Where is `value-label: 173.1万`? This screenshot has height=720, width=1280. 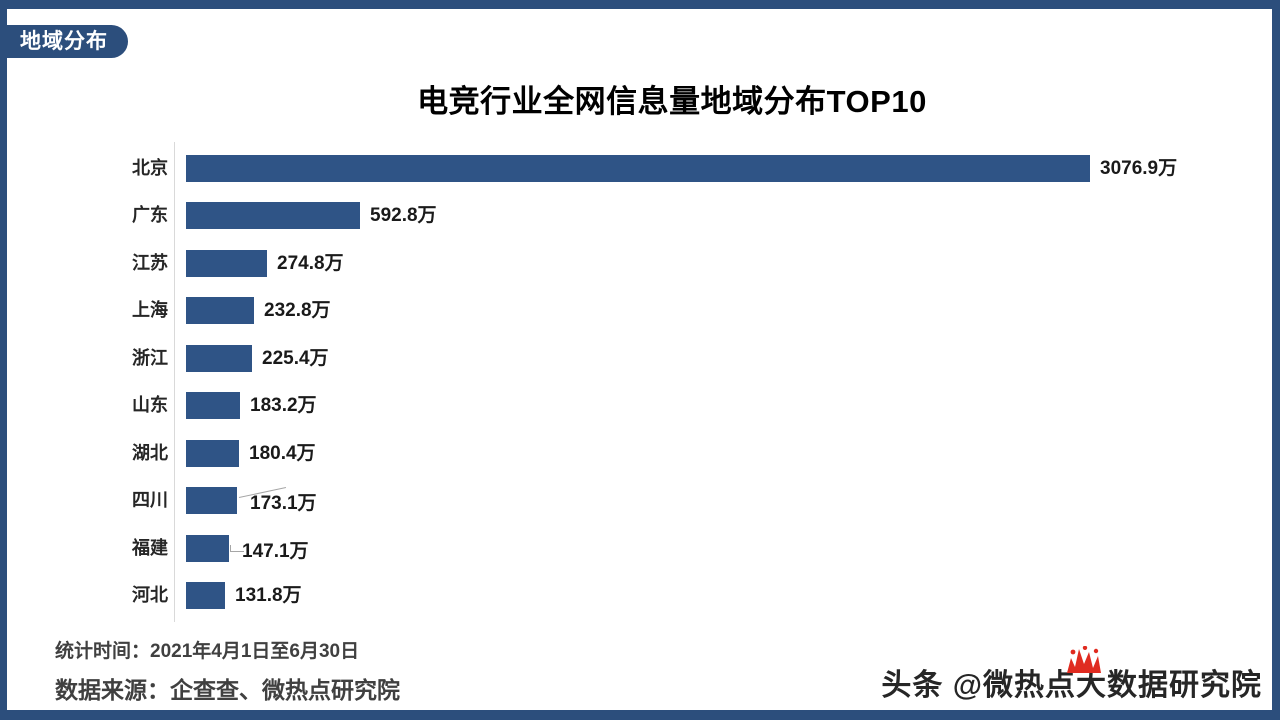
value-label: 173.1万 is located at coordinates (283, 503).